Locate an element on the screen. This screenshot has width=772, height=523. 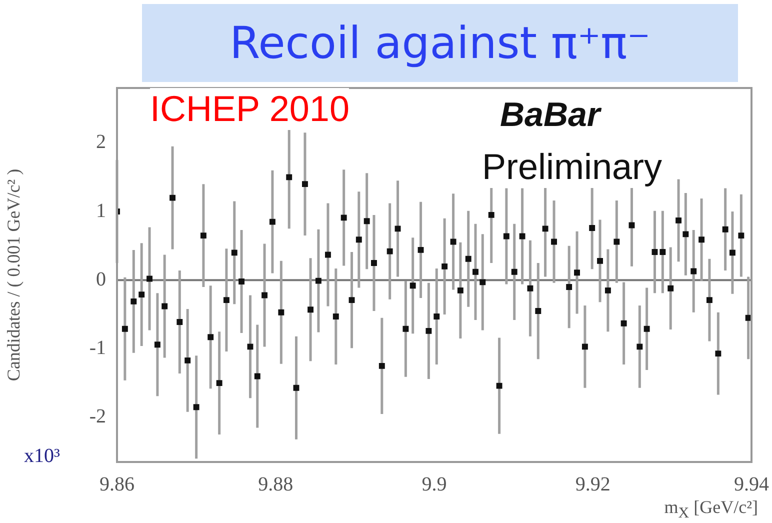
annotation: BaBar is located at coordinates (550, 115).